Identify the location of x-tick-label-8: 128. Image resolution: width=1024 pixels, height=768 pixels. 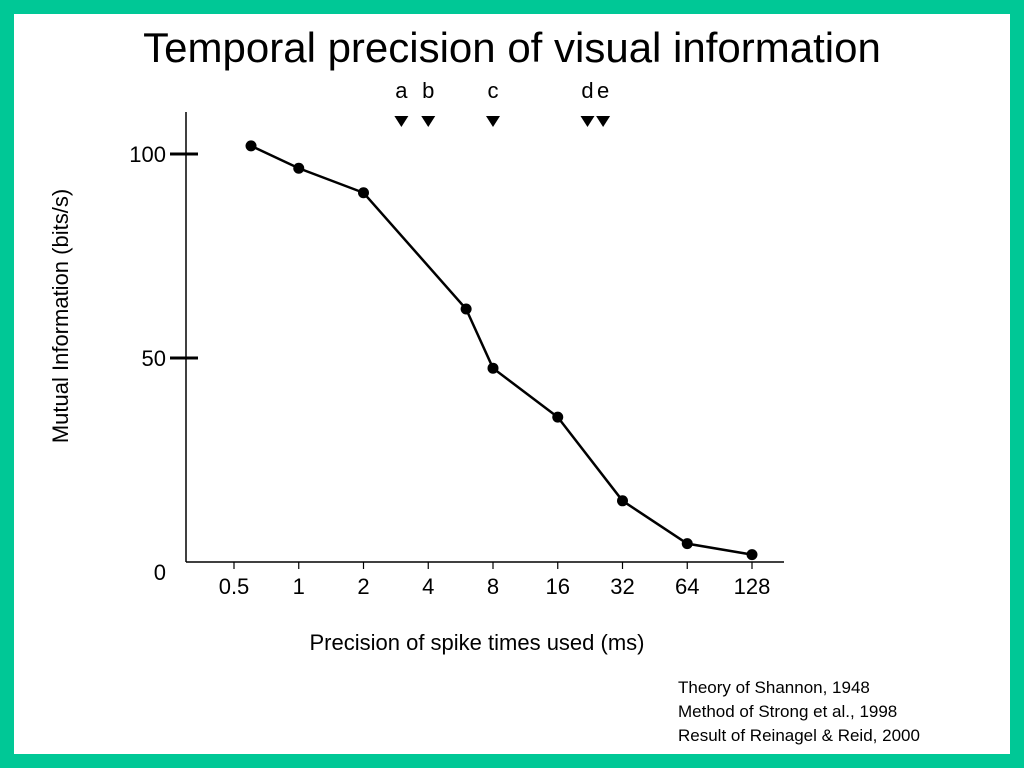
(752, 586).